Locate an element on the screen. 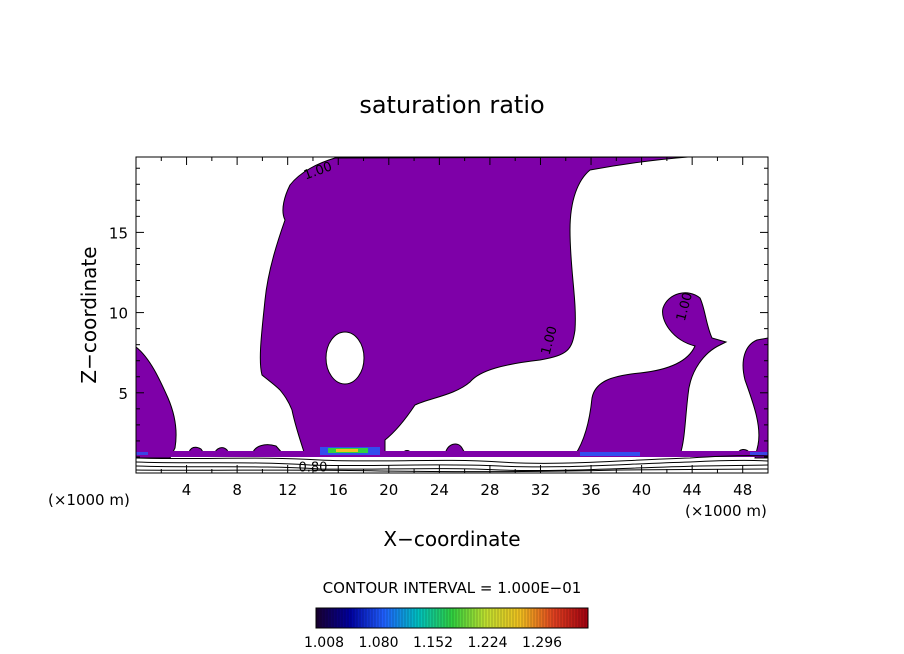  region-right-cell is located at coordinates (651, 374).